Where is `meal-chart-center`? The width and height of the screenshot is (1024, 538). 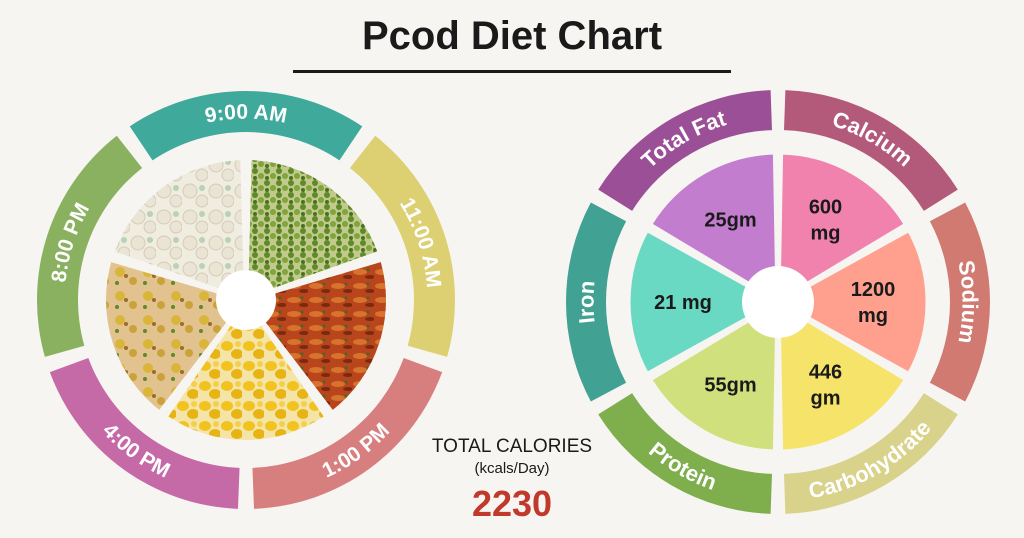 meal-chart-center is located at coordinates (246, 300).